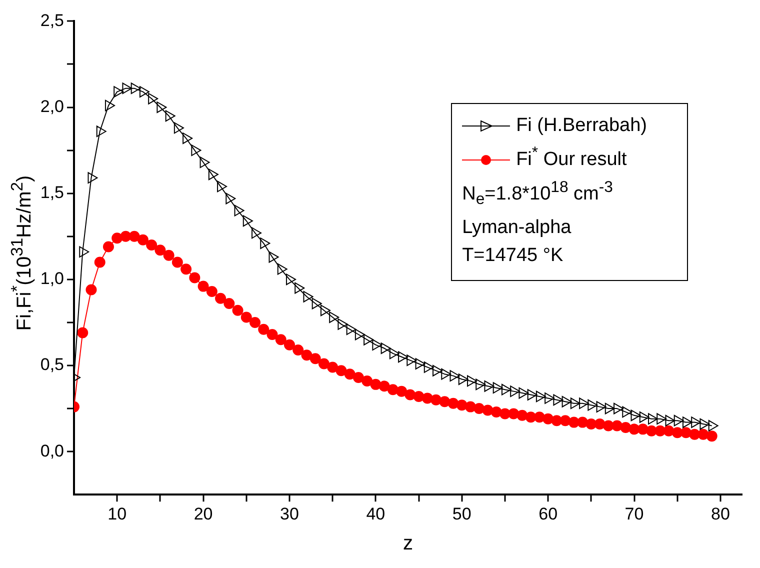 This screenshot has width=760, height=568. I want to click on y-tick-label: 0,5, so click(52, 364).